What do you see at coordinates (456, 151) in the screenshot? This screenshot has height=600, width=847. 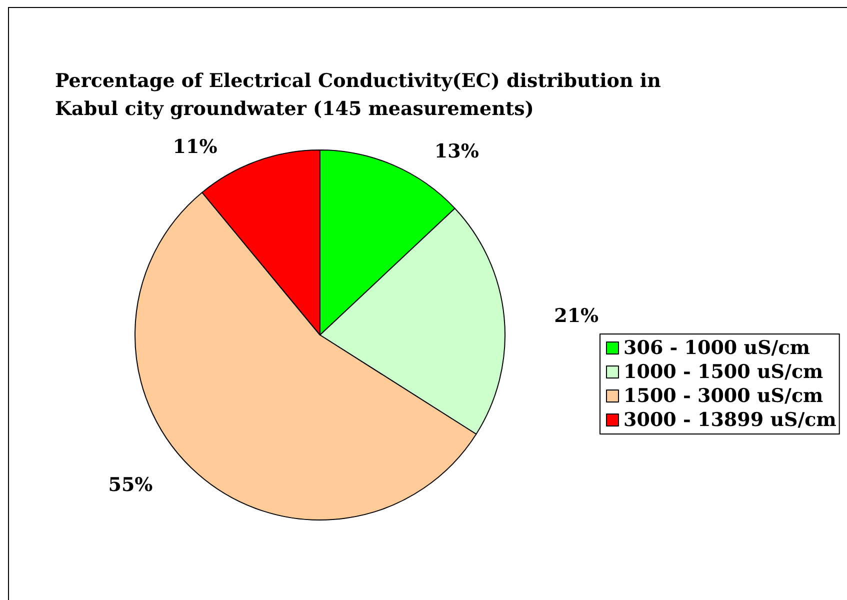 I see `data-label: 13%` at bounding box center [456, 151].